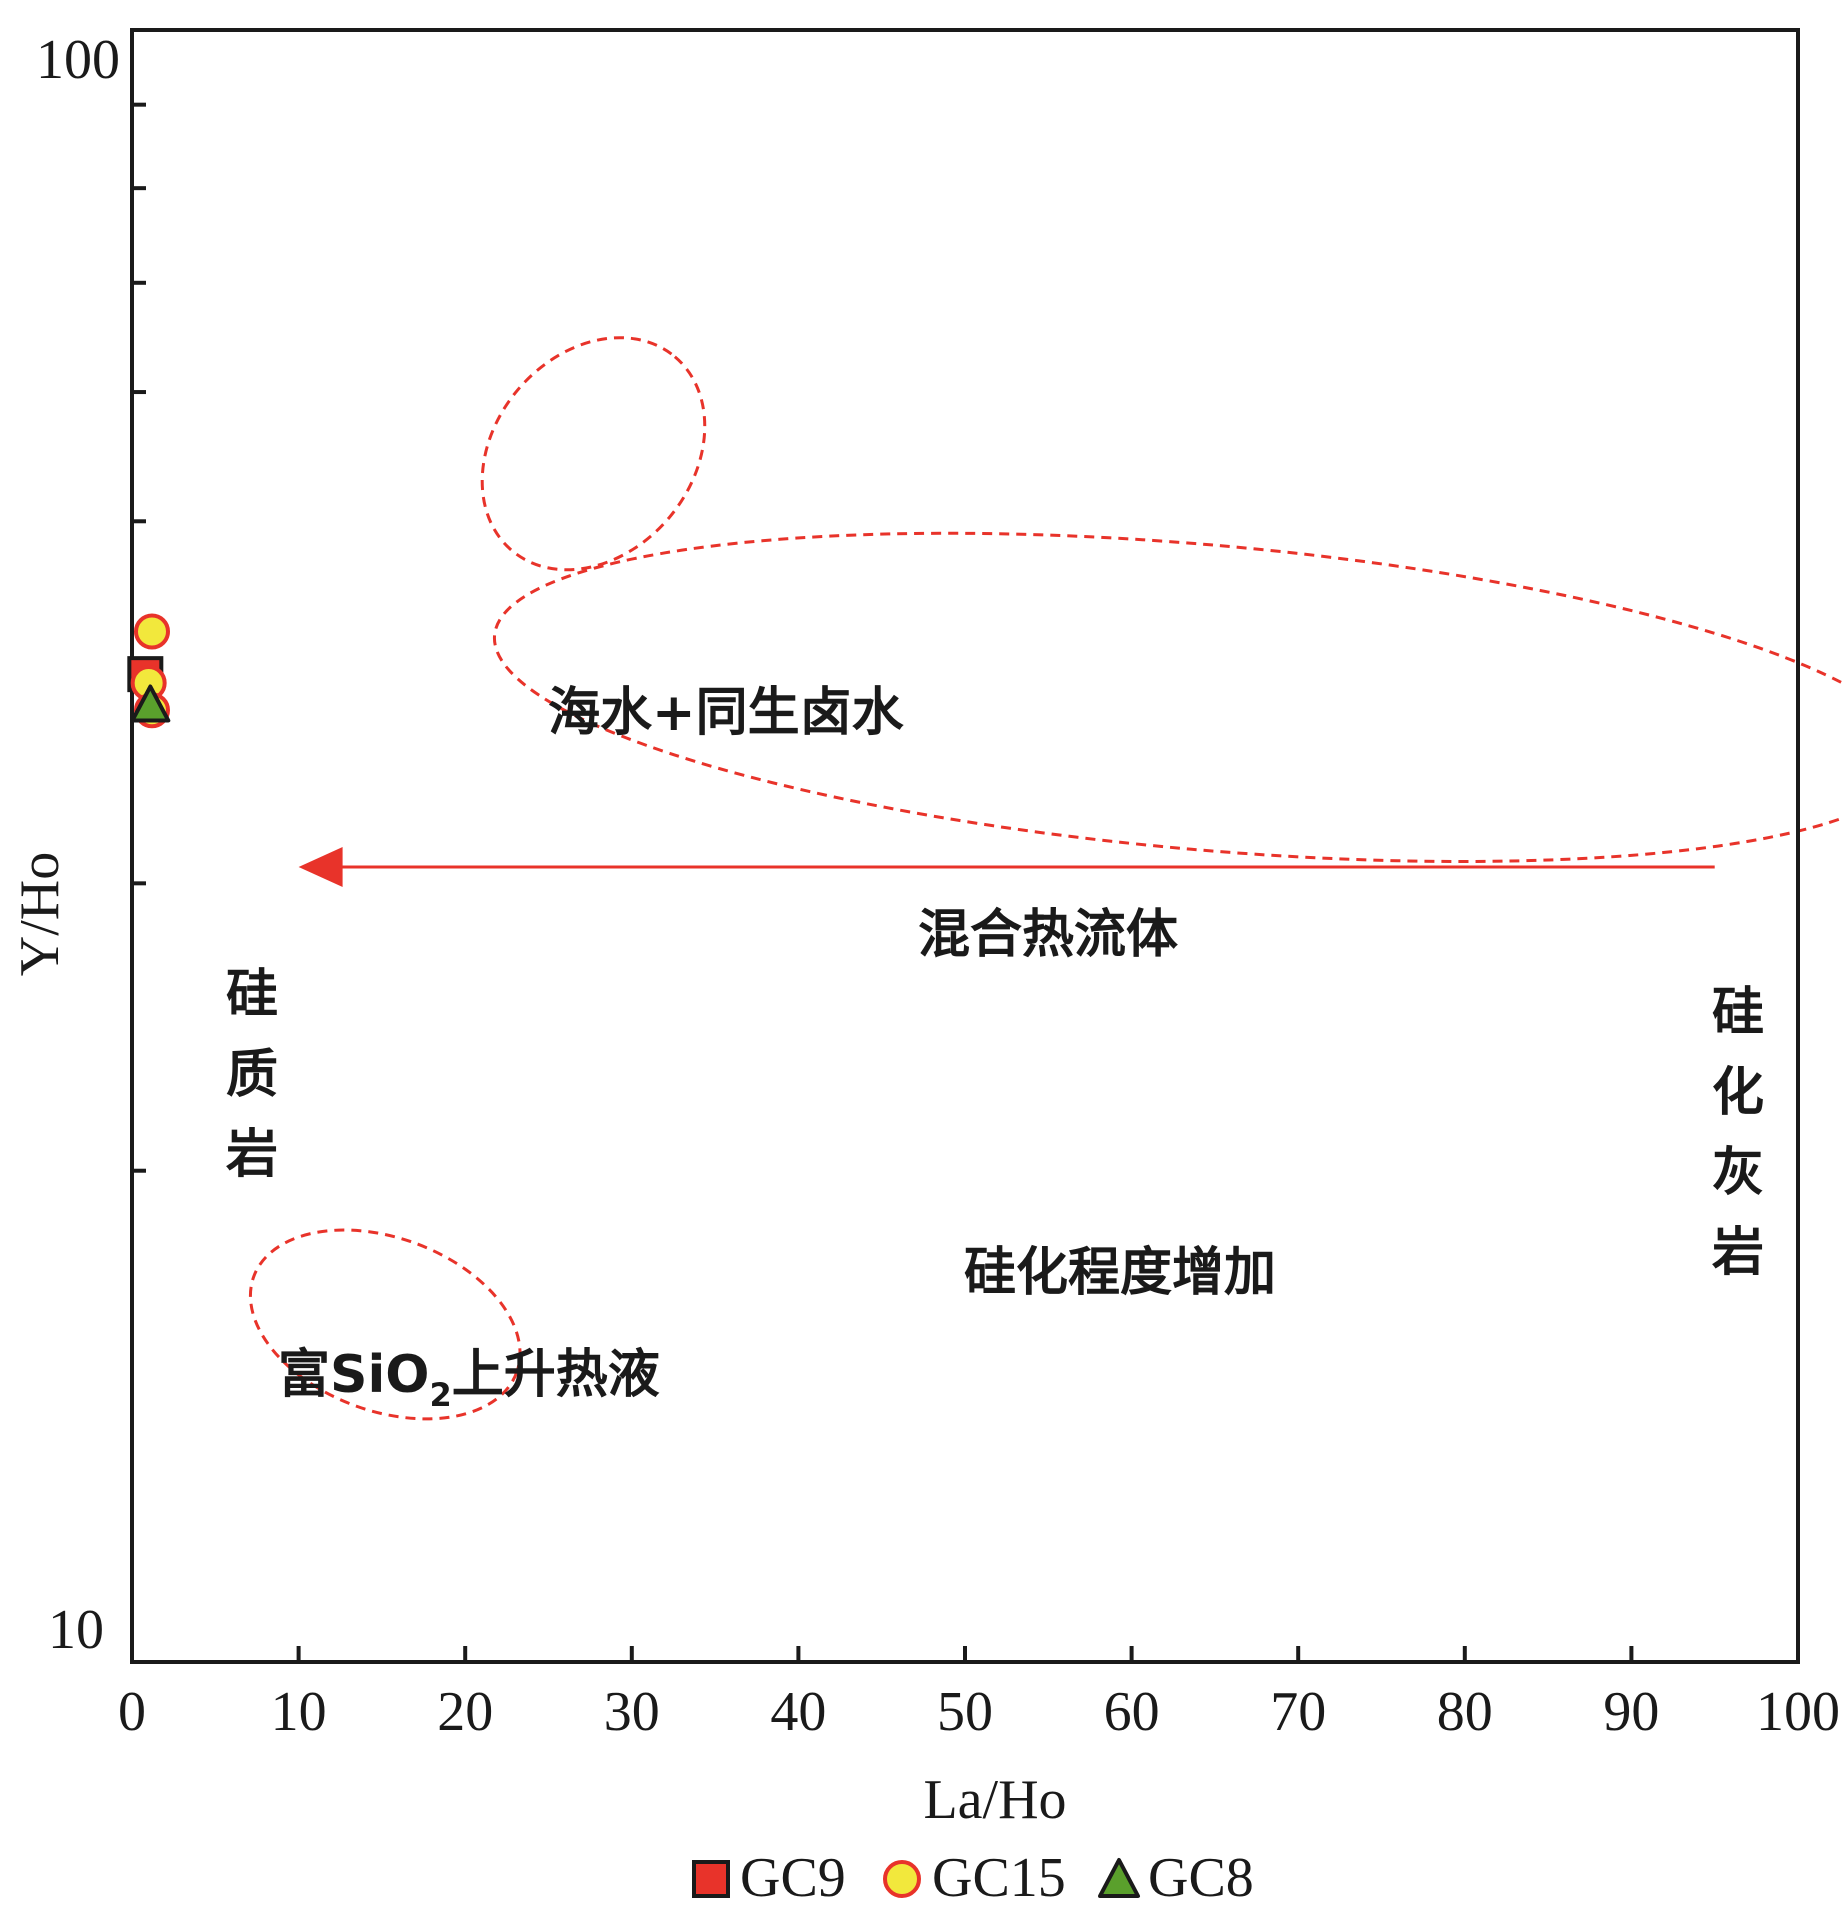 This screenshot has width=1843, height=1905. Describe the element at coordinates (726, 713) in the screenshot. I see `label-seawater-brine: 海水+同生卤水` at that location.